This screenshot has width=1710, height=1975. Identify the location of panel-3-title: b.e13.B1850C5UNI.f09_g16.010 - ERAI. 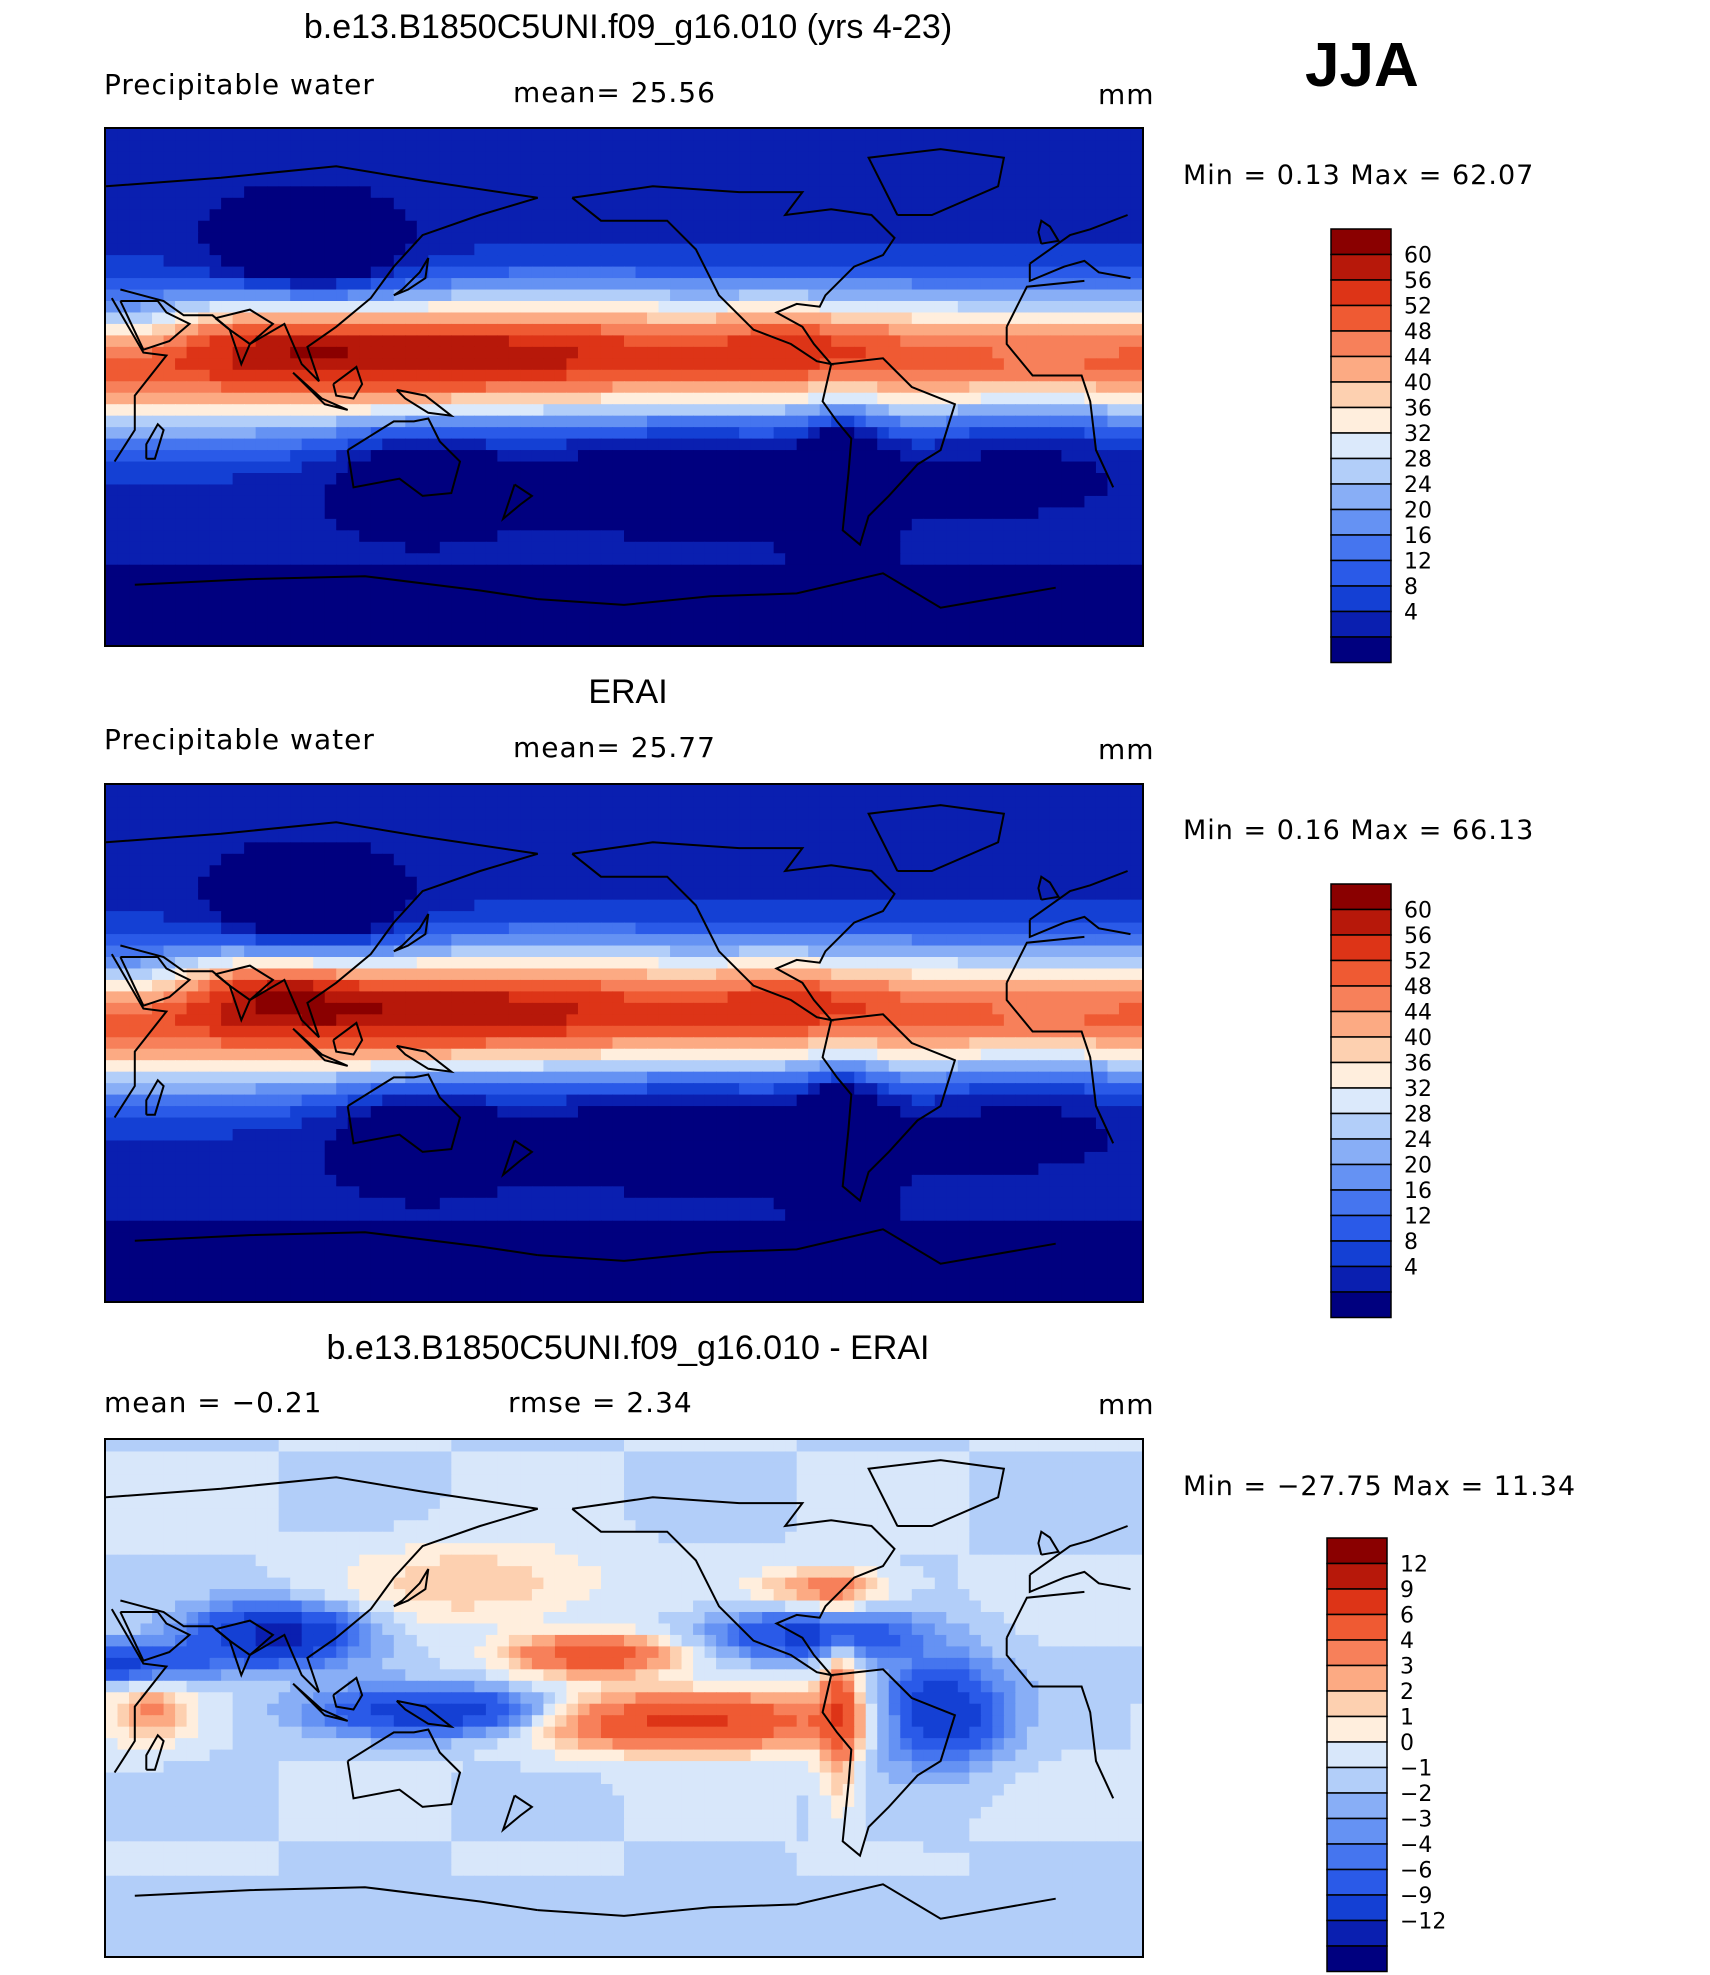
(628, 1348).